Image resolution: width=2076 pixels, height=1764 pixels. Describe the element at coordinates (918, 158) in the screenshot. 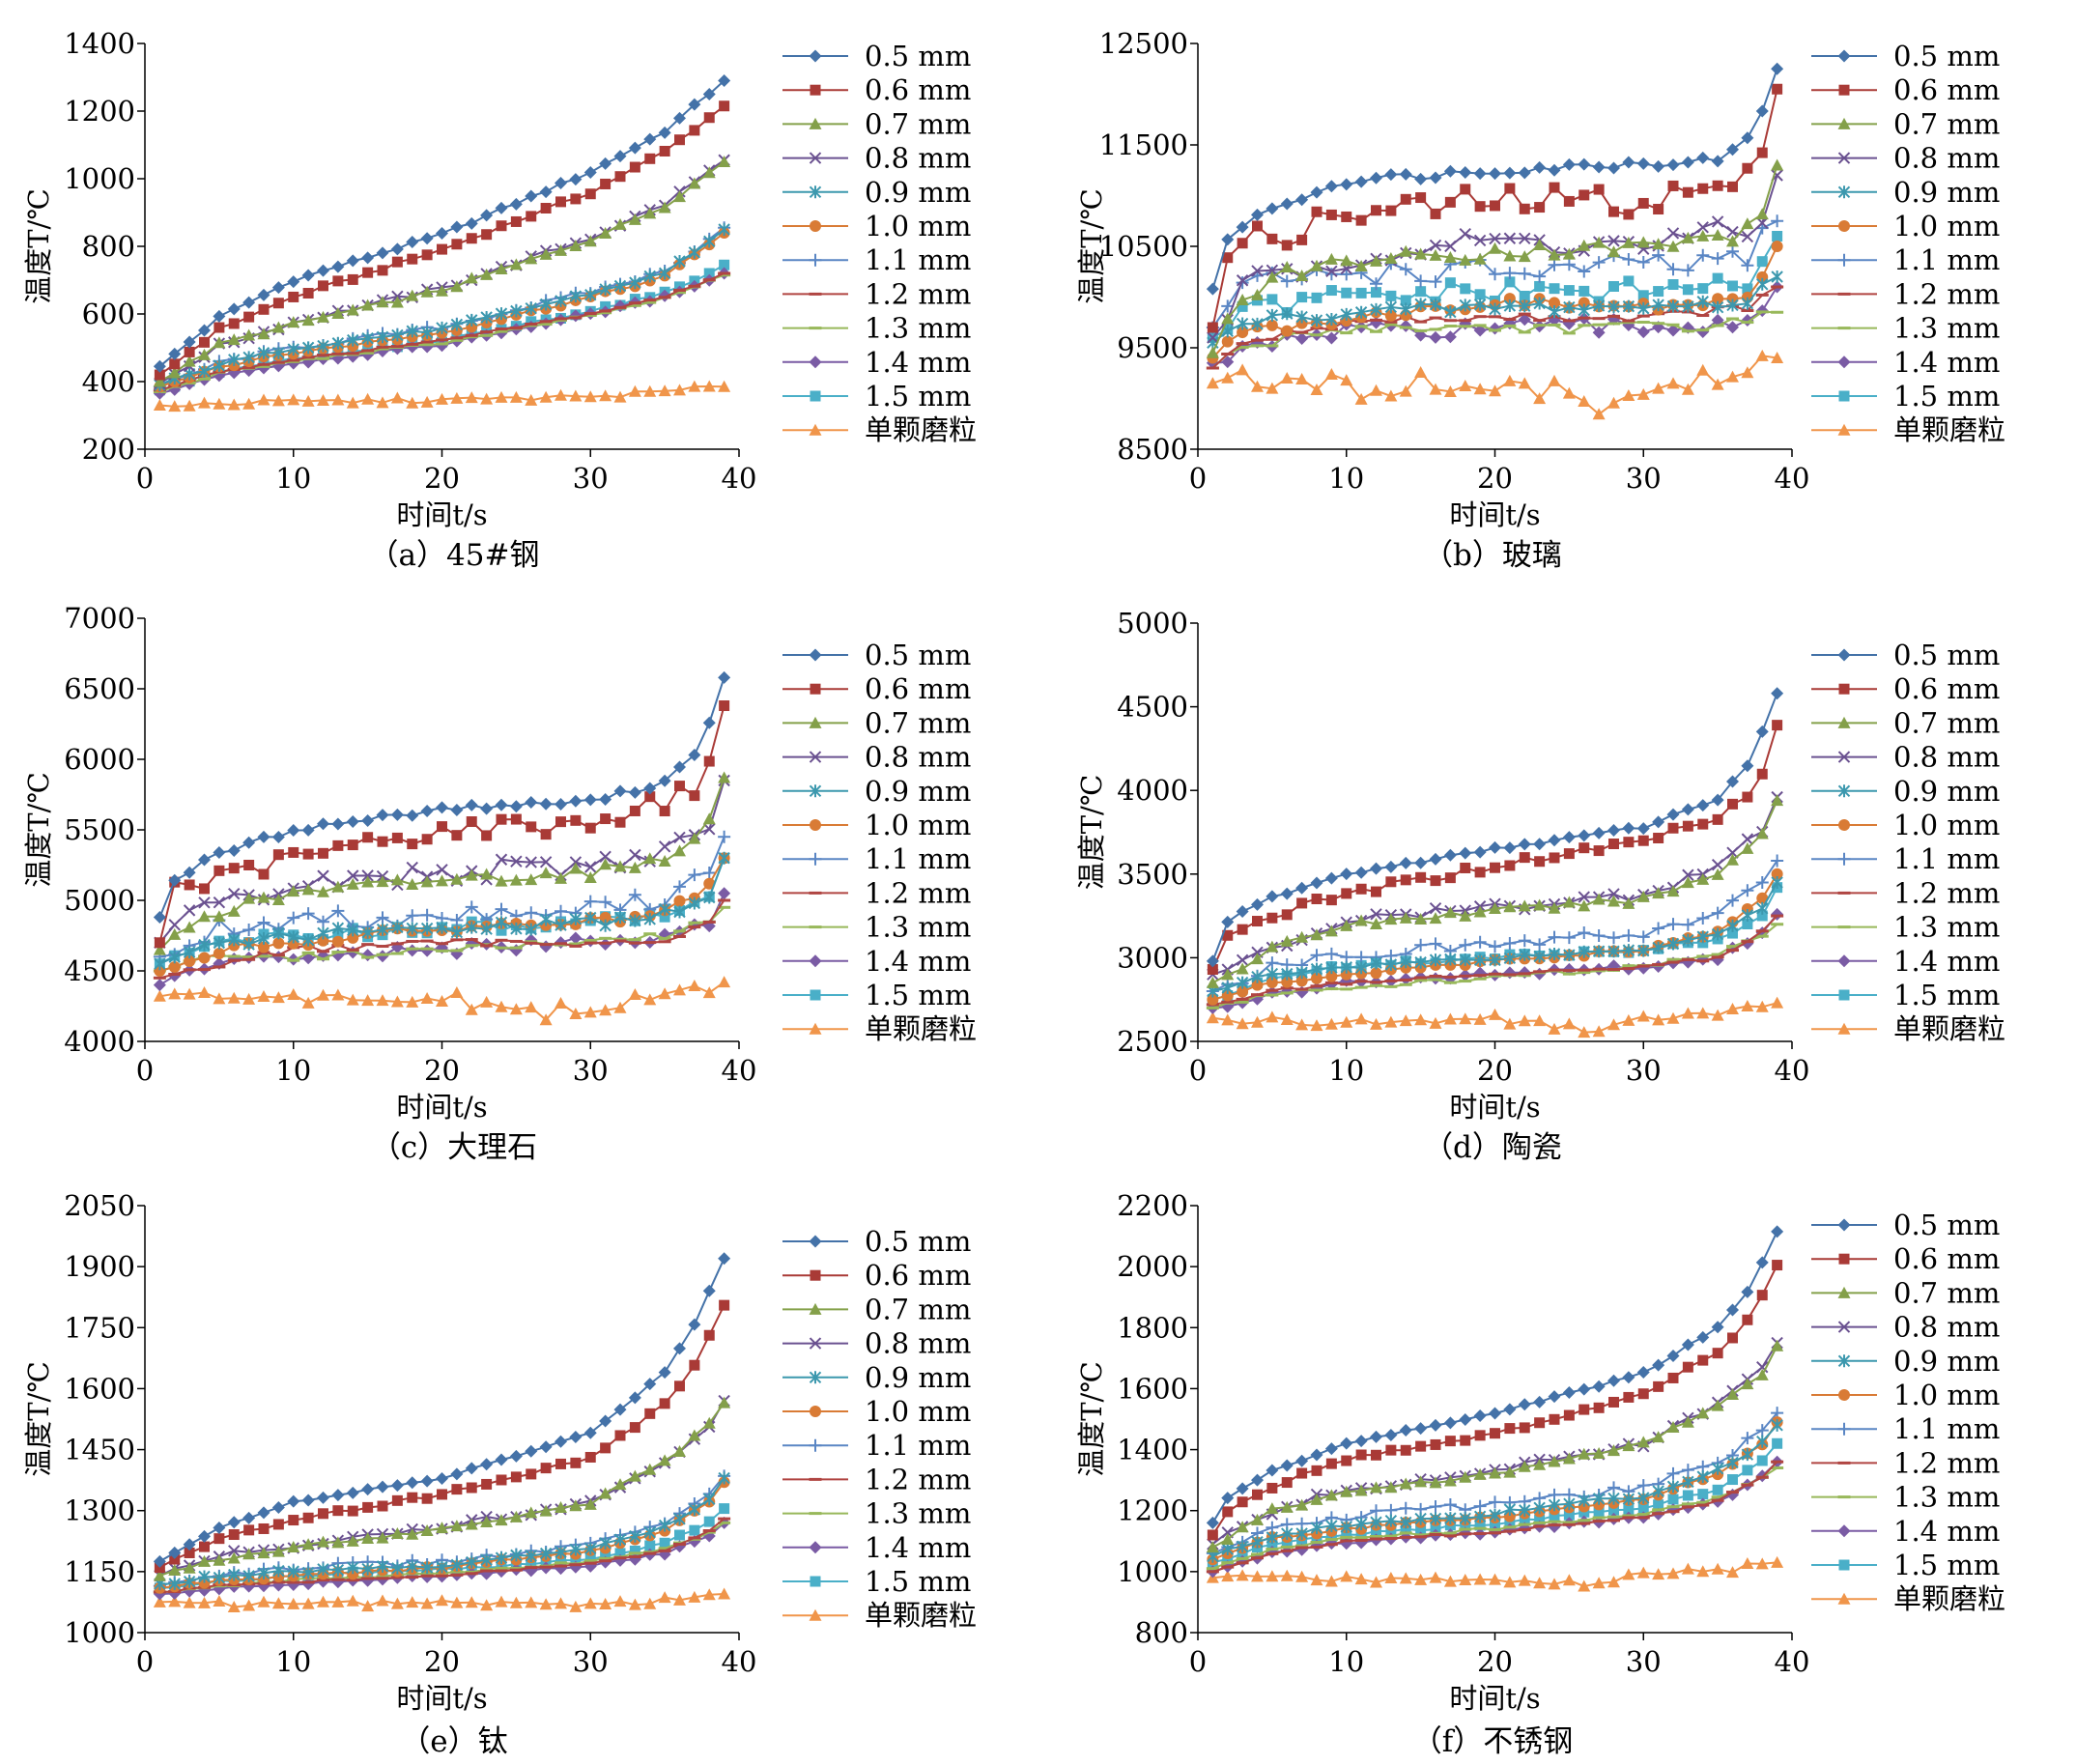

I see `legend-label: 0.8 mm` at that location.